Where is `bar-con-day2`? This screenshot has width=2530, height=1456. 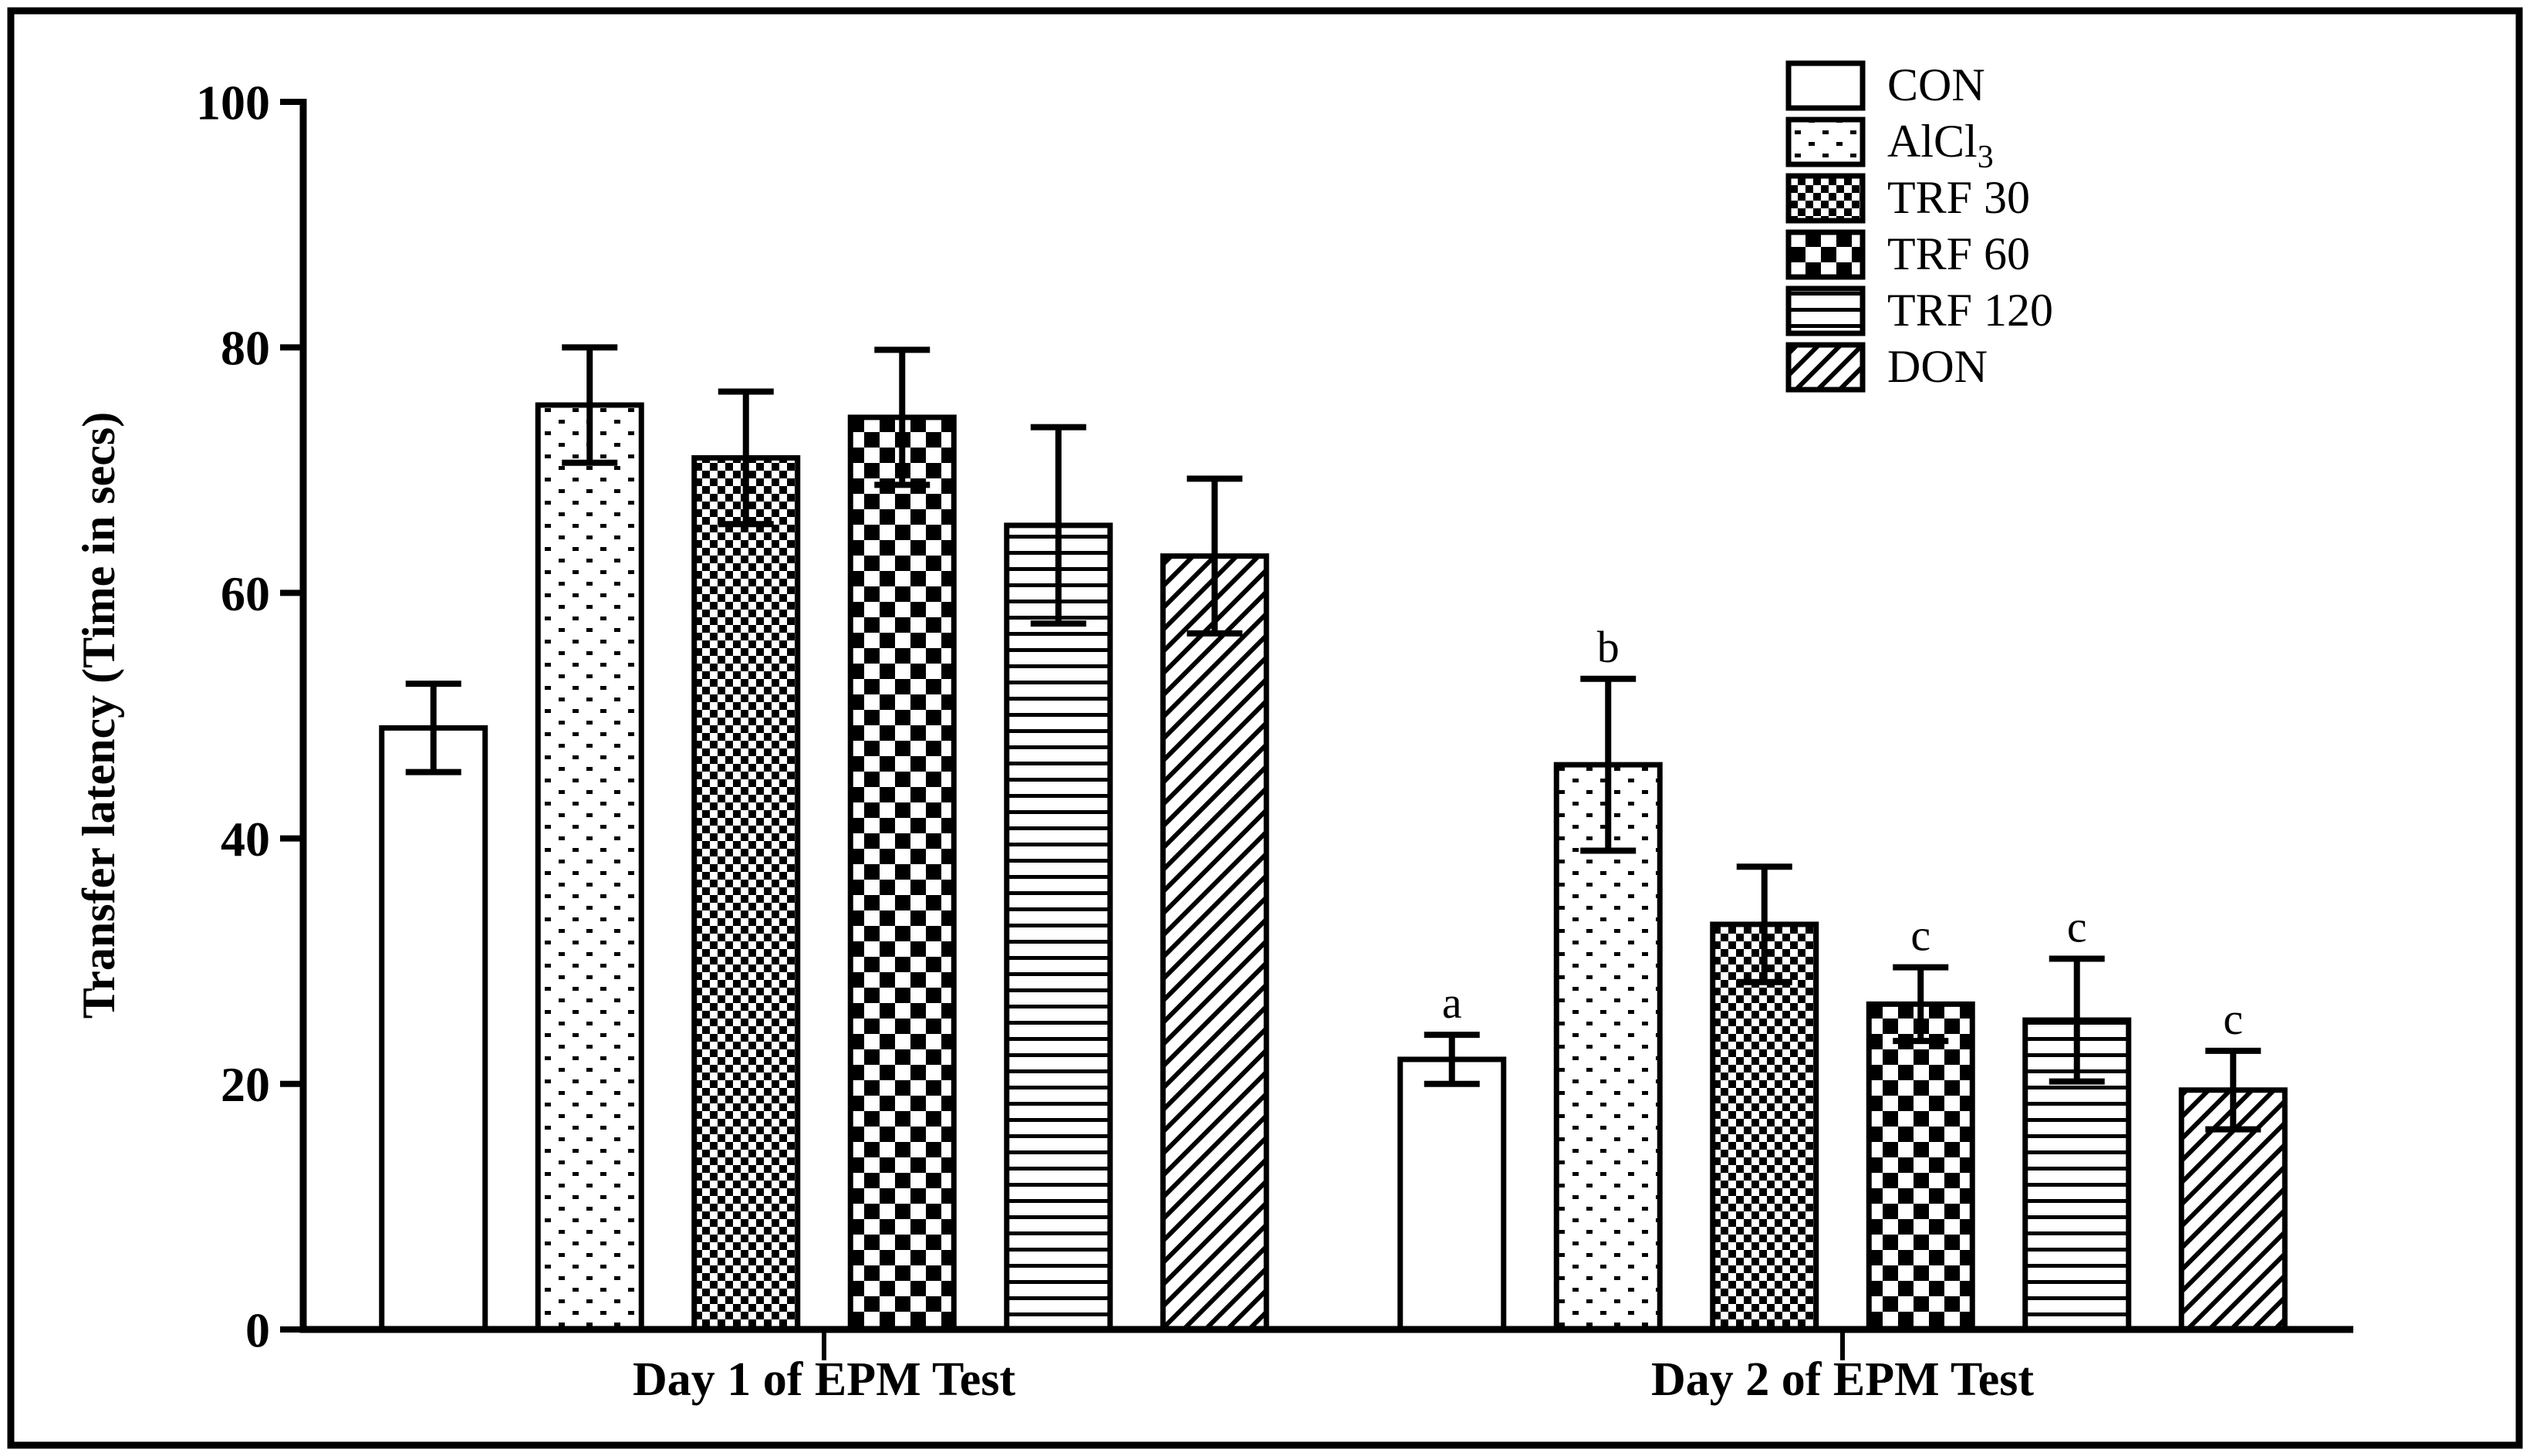 bar-con-day2 is located at coordinates (1452, 1194).